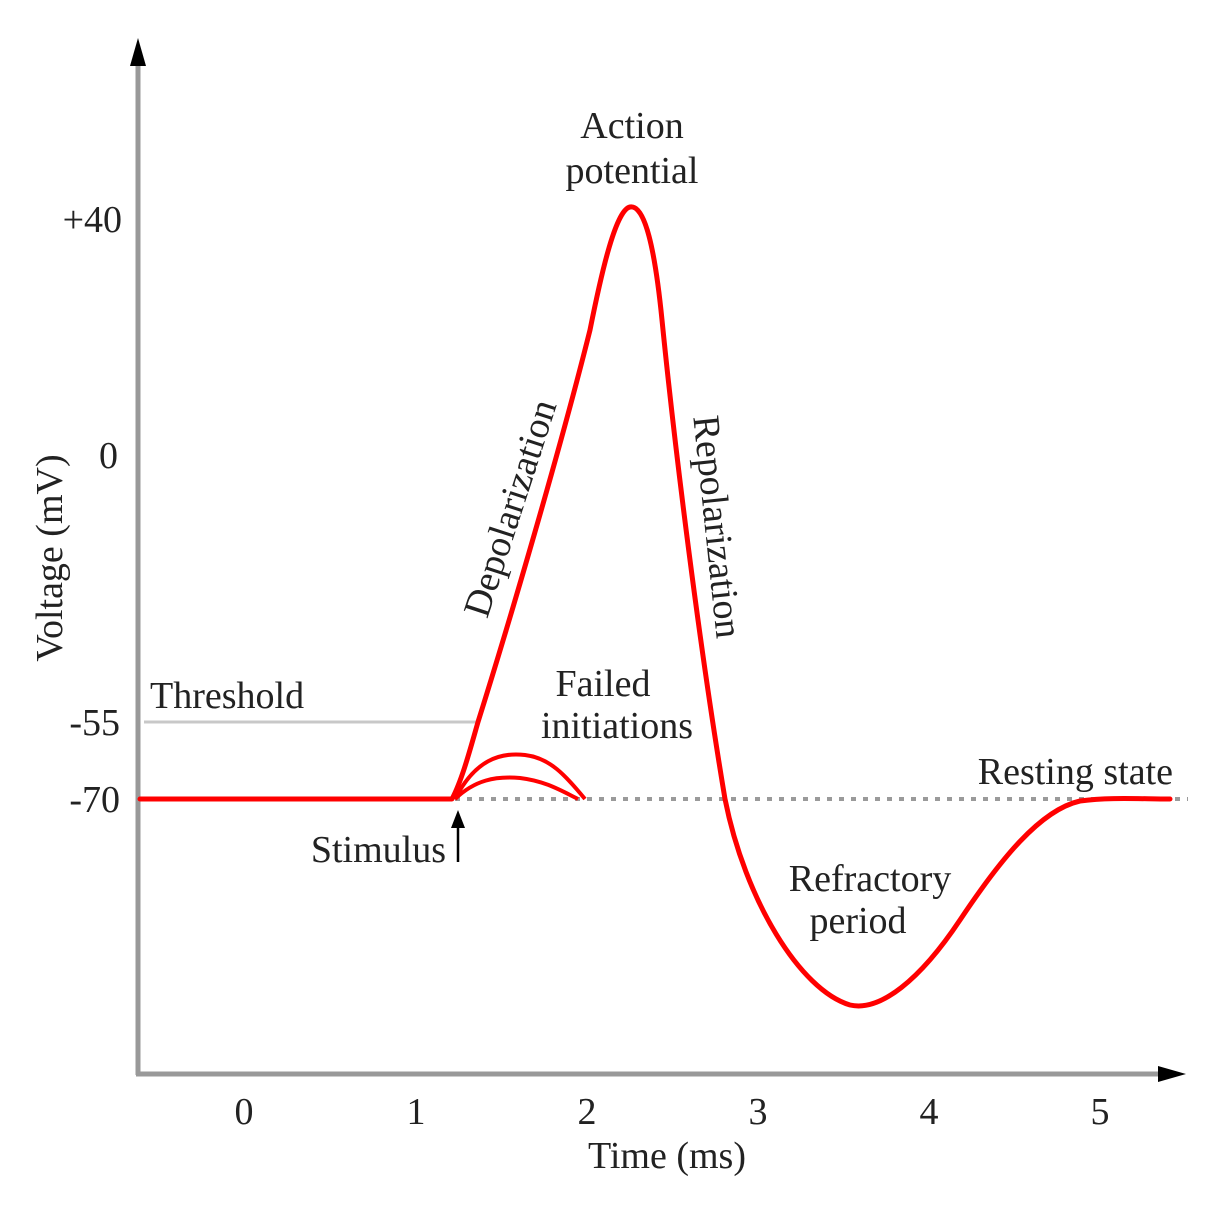 The height and width of the screenshot is (1205, 1216). What do you see at coordinates (857, 921) in the screenshot?
I see `refractory-period-label-line2: period` at bounding box center [857, 921].